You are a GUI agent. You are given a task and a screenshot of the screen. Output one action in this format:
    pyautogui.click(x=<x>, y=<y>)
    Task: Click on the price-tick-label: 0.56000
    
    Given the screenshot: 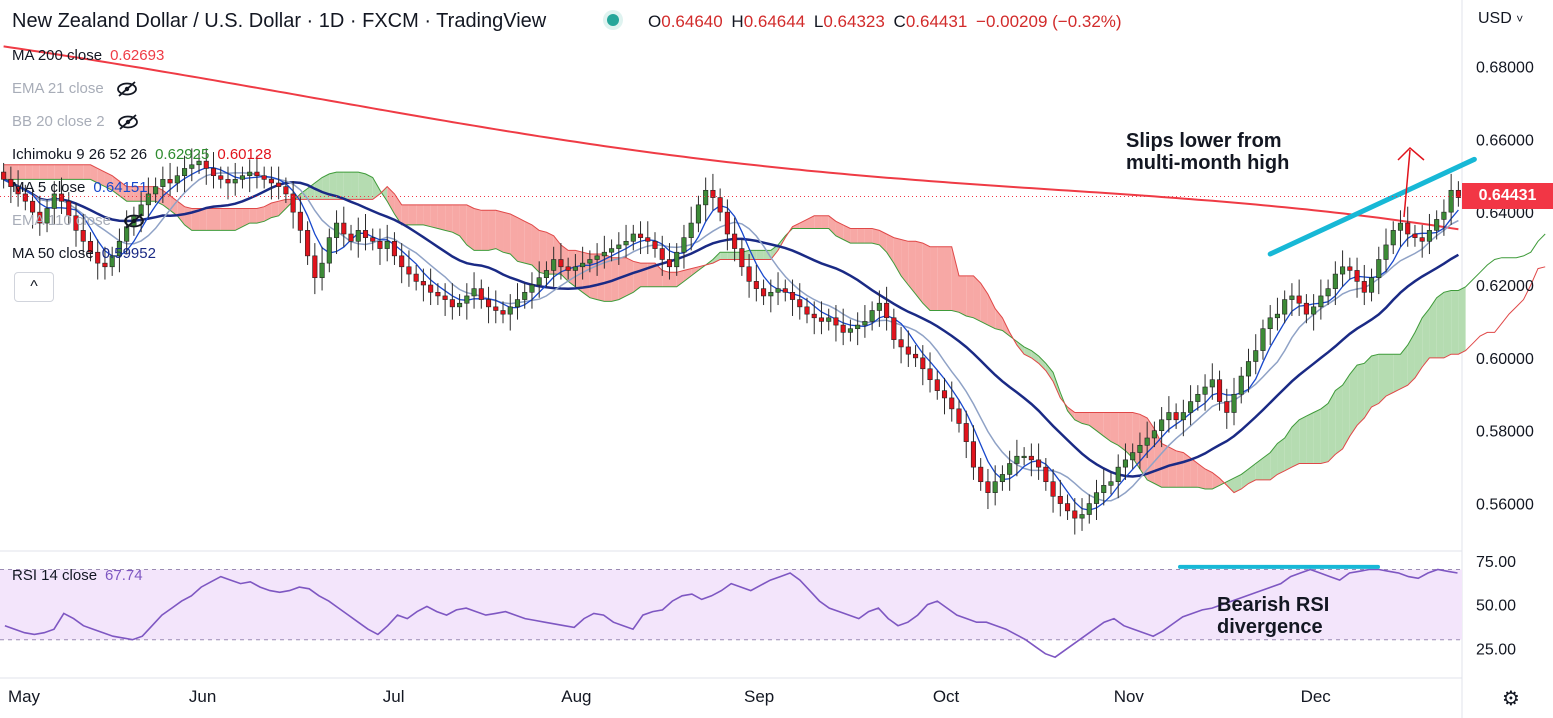 What is the action you would take?
    pyautogui.click(x=1505, y=505)
    